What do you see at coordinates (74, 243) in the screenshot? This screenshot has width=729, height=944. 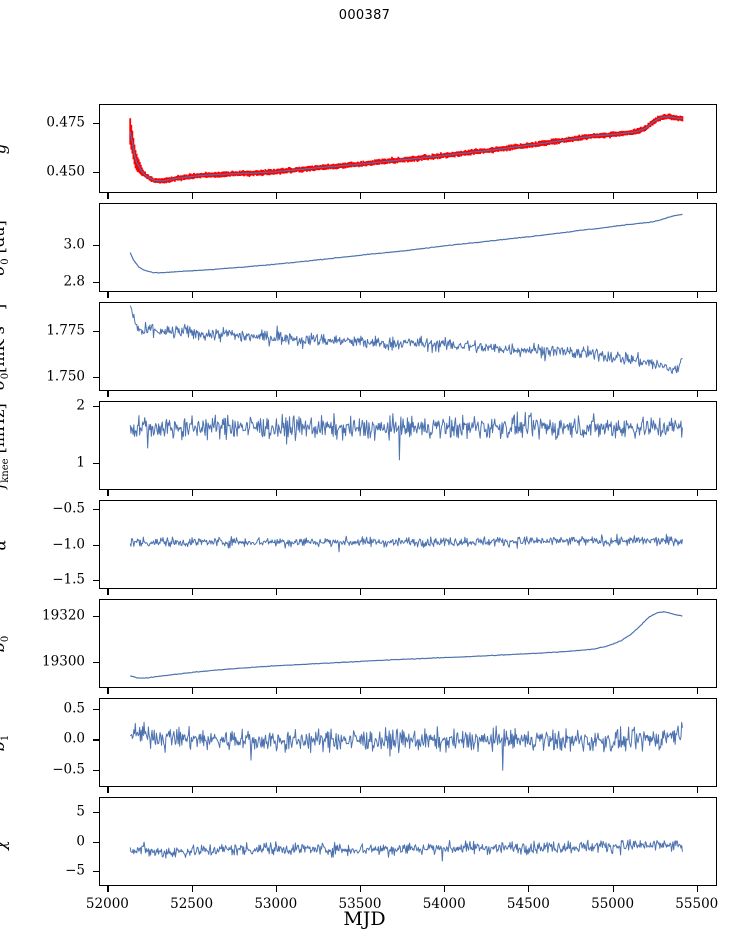 I see `y-tick-label: 3.0` at bounding box center [74, 243].